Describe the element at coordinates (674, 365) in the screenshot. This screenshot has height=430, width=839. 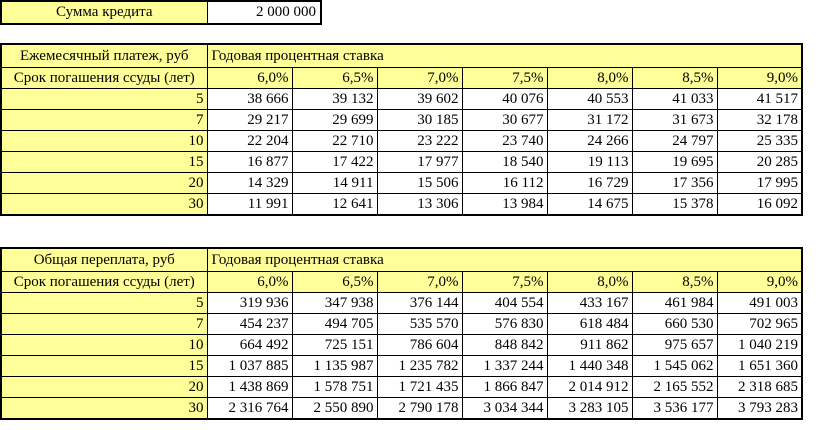
I see `value-cell: 1 545 062` at that location.